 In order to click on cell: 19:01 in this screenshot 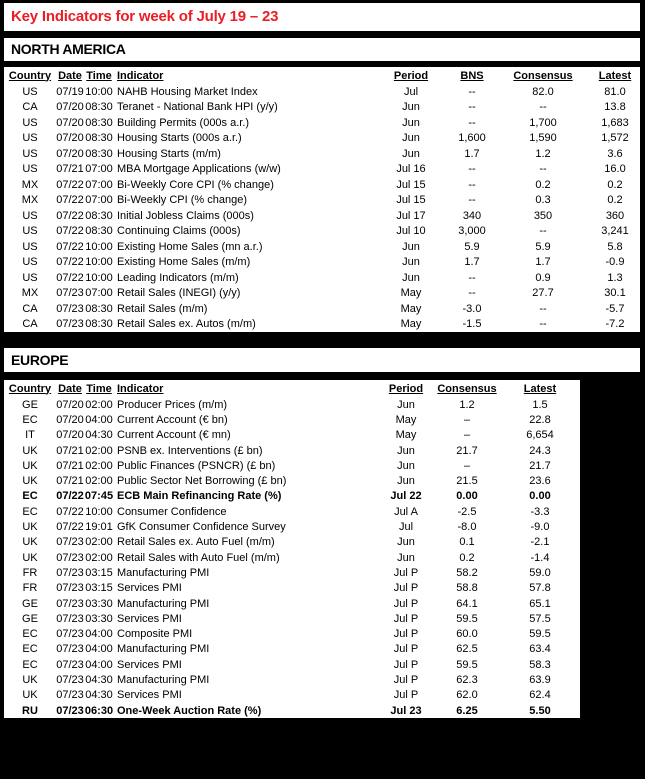, I will do `click(99, 527)`.